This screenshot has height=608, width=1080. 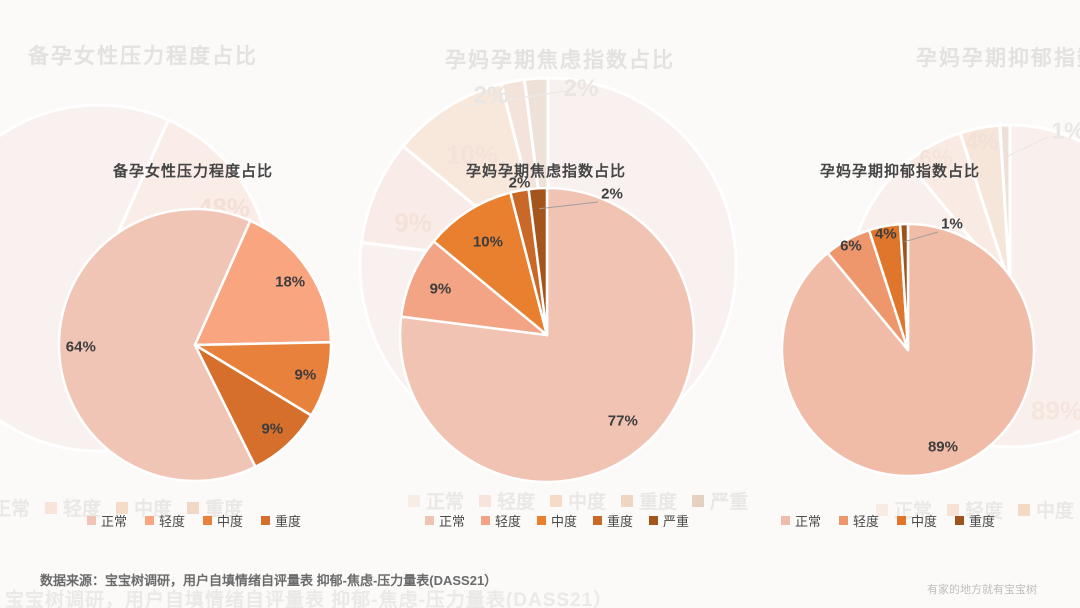 What do you see at coordinates (658, 502) in the screenshot?
I see `ghost-legend-label: 重度` at bounding box center [658, 502].